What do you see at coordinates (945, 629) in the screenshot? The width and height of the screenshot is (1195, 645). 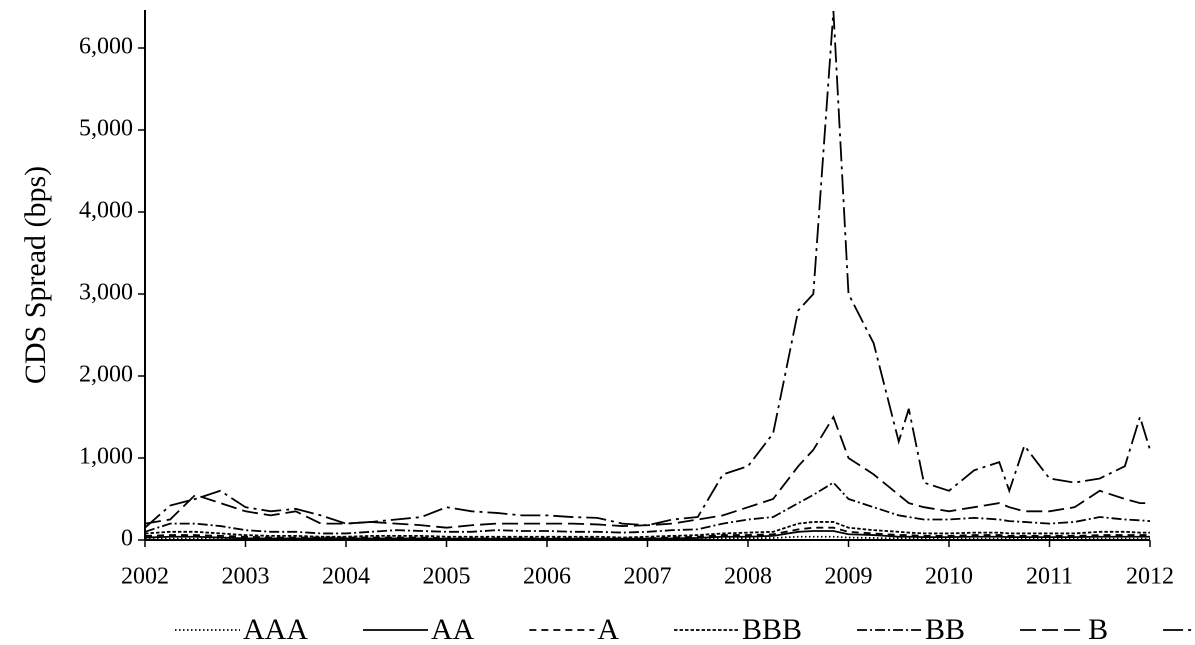 I see `legend-label: BB` at bounding box center [945, 629].